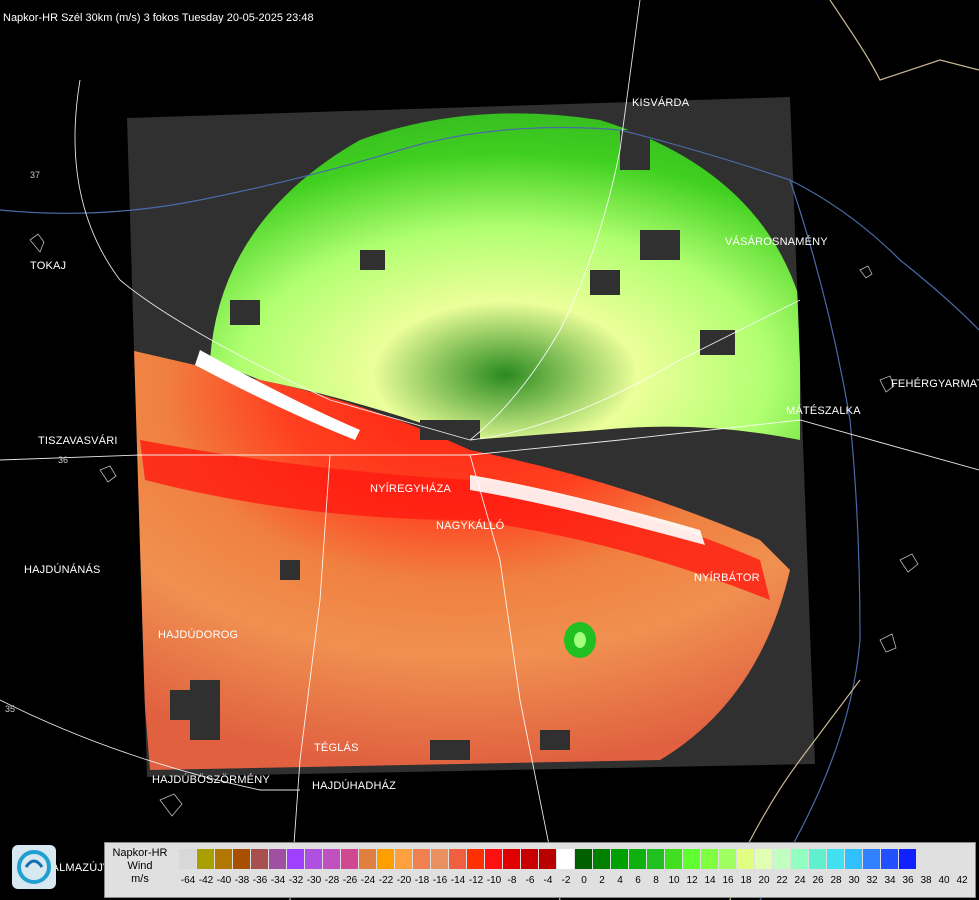 The image size is (979, 900). I want to click on legend-tick-label: 16, so click(728, 880).